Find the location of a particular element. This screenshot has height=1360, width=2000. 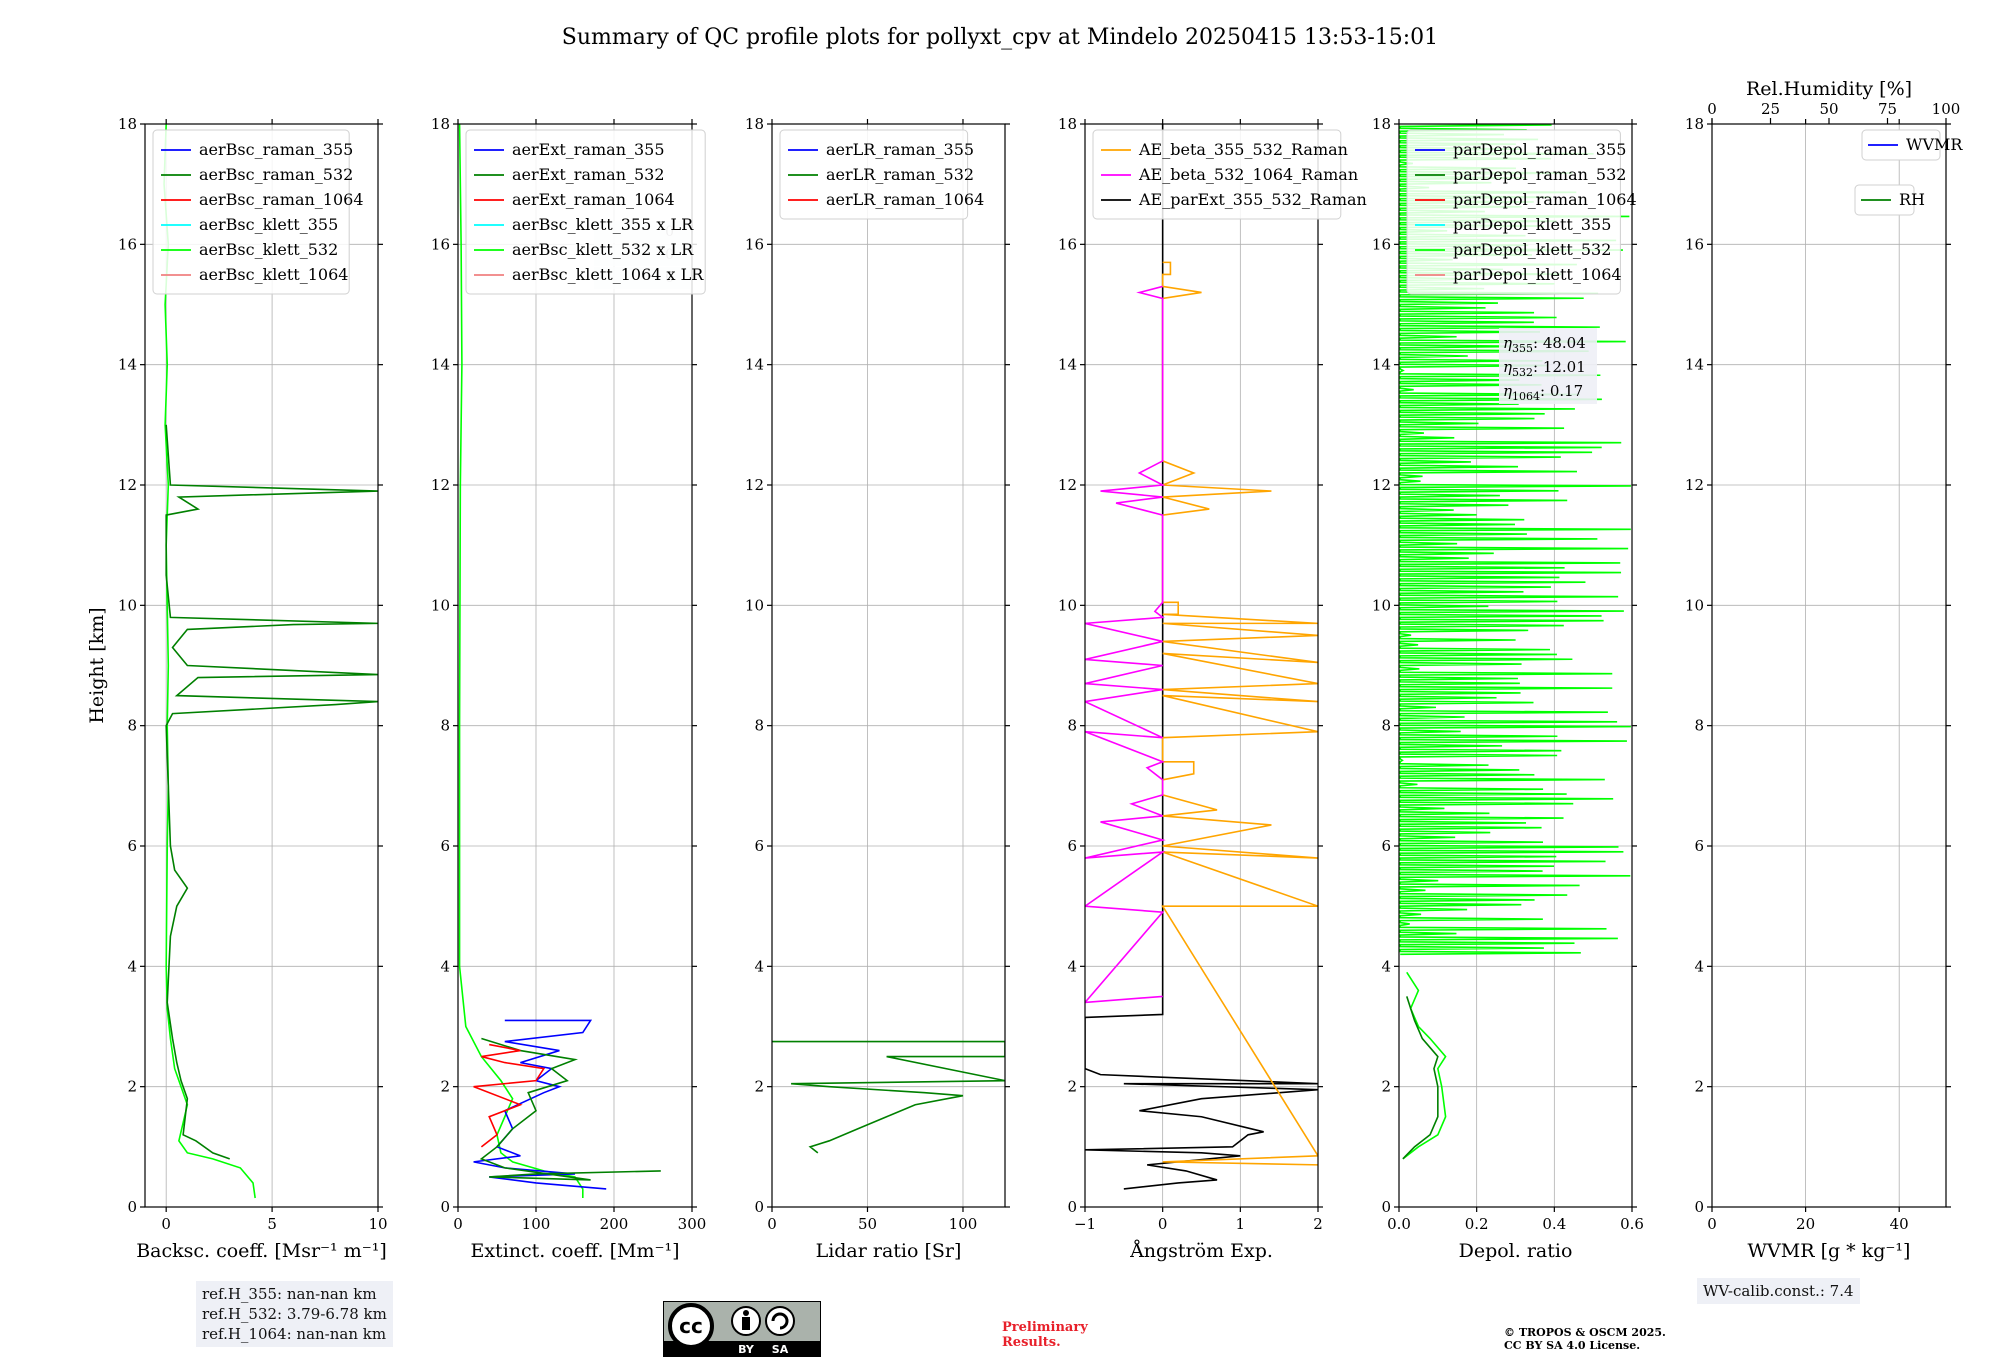

ae-xlabel: Ångström Exp. is located at coordinates (1201, 1251).